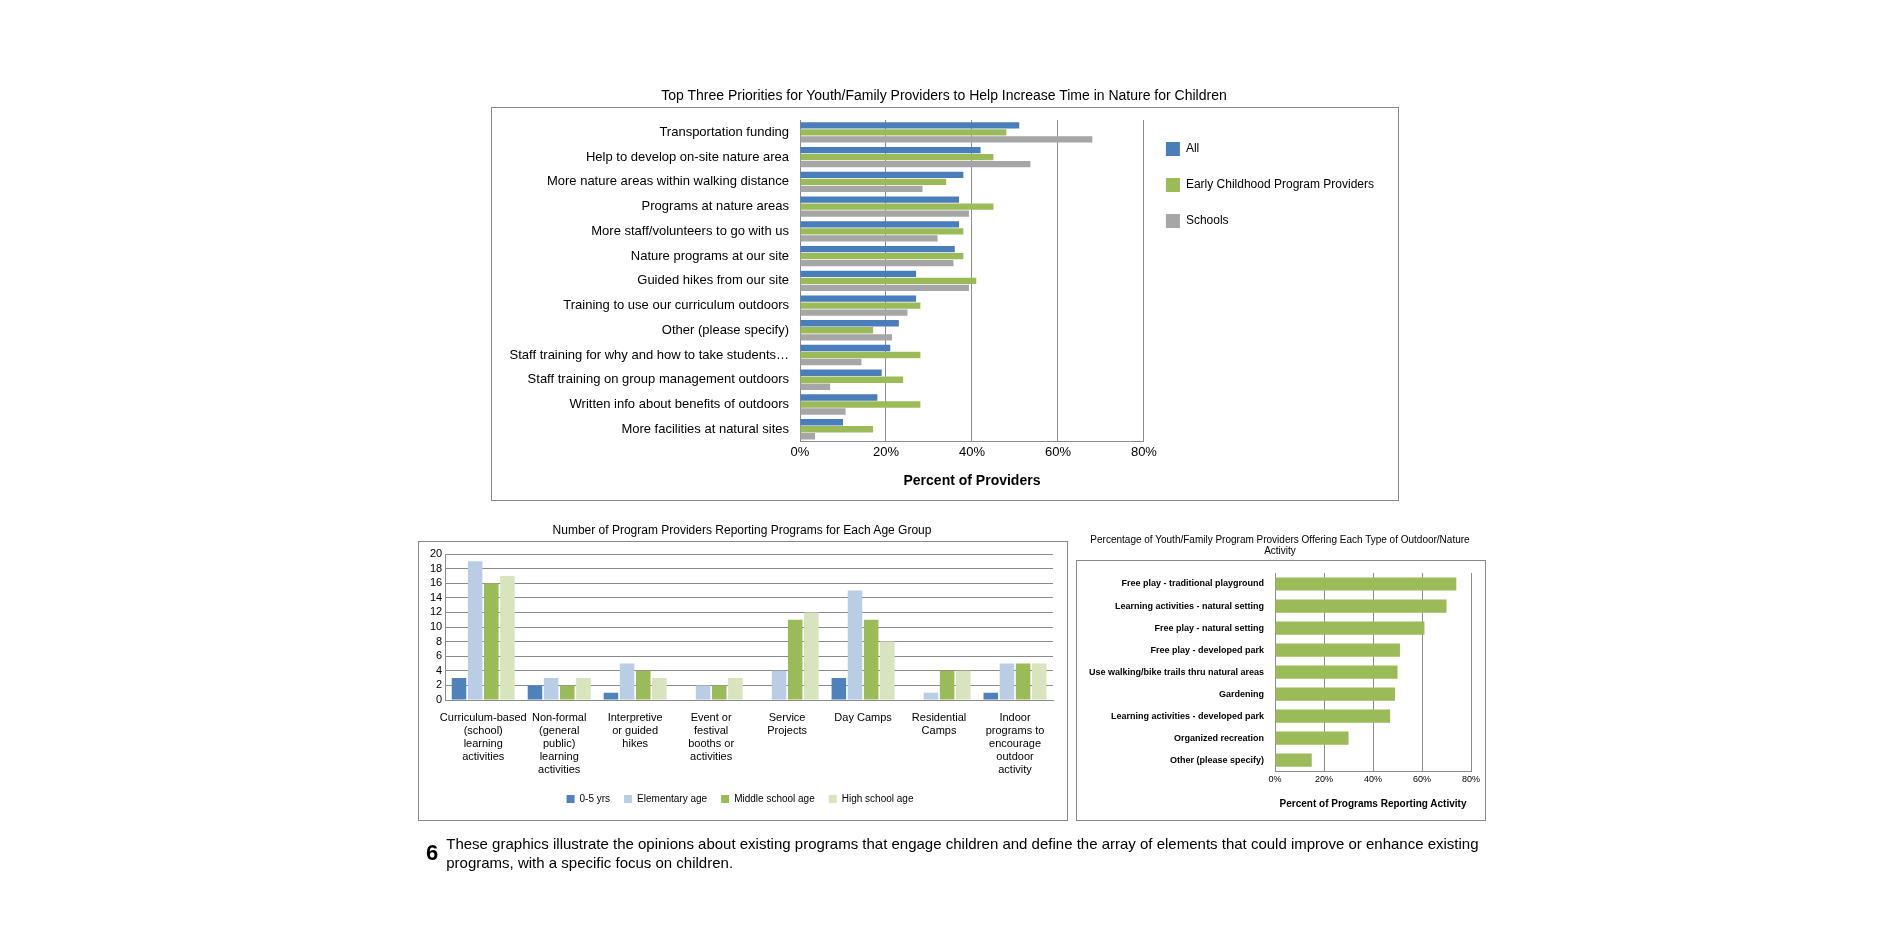  I want to click on y-tick-label: 4, so click(439, 669).